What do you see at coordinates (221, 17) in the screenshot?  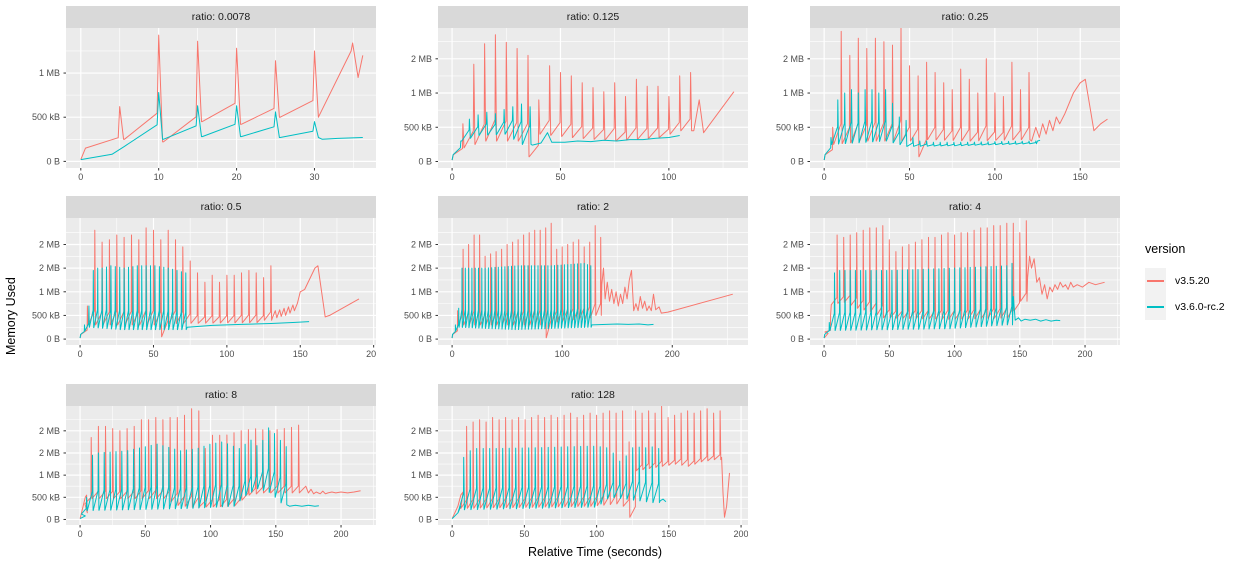 I see `facet-strip-label: ratio: 0.0078` at bounding box center [221, 17].